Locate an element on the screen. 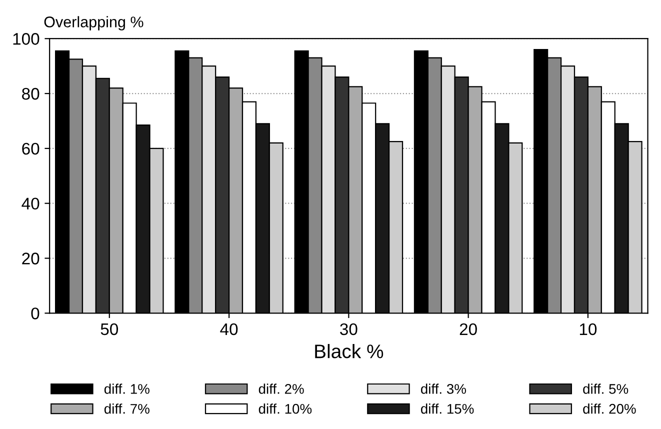 This screenshot has width=661, height=429. x-tick-label: 20 is located at coordinates (468, 329).